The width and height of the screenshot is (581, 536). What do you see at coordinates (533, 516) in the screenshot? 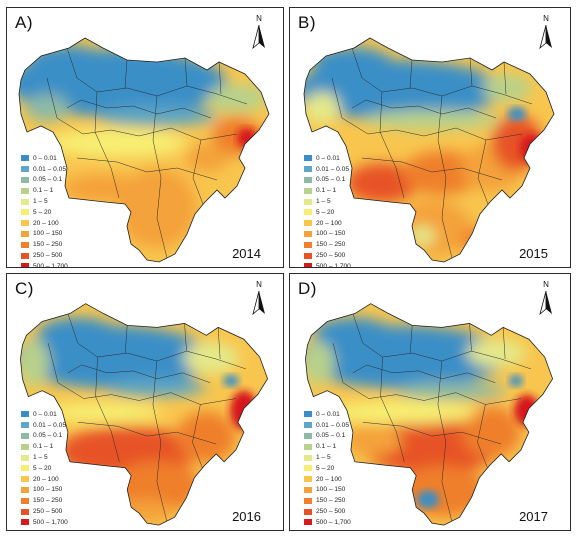
I see `year-label: 2017` at bounding box center [533, 516].